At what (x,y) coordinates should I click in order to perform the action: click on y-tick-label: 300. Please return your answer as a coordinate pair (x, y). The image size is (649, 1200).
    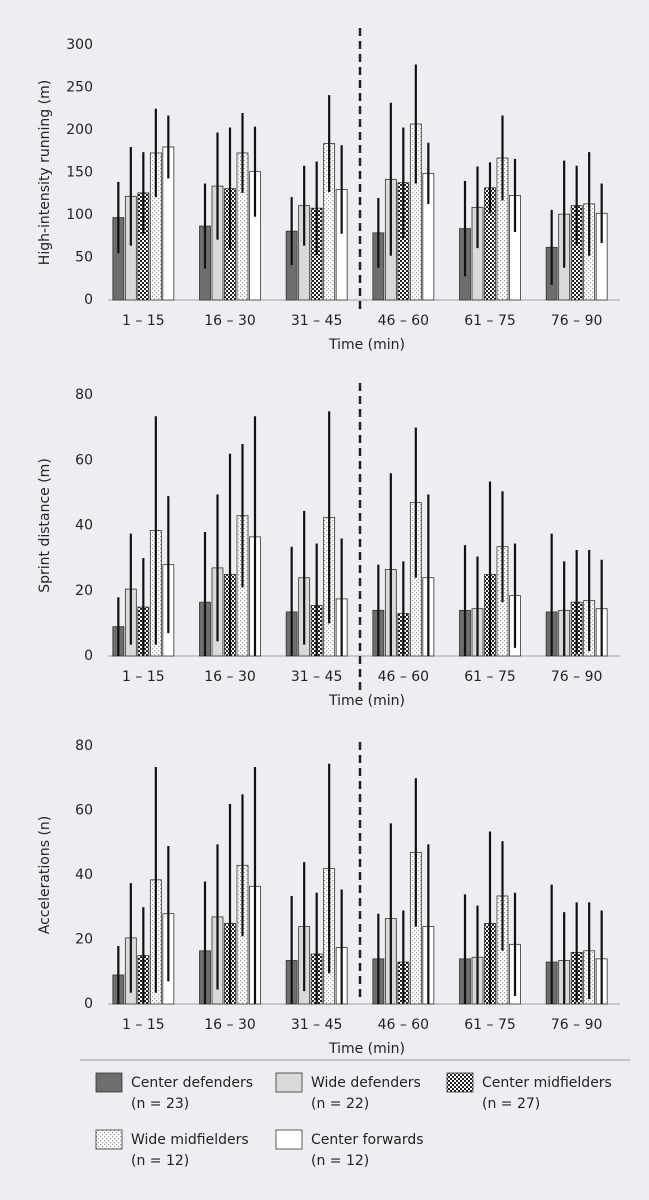
    Looking at the image, I should click on (79, 45).